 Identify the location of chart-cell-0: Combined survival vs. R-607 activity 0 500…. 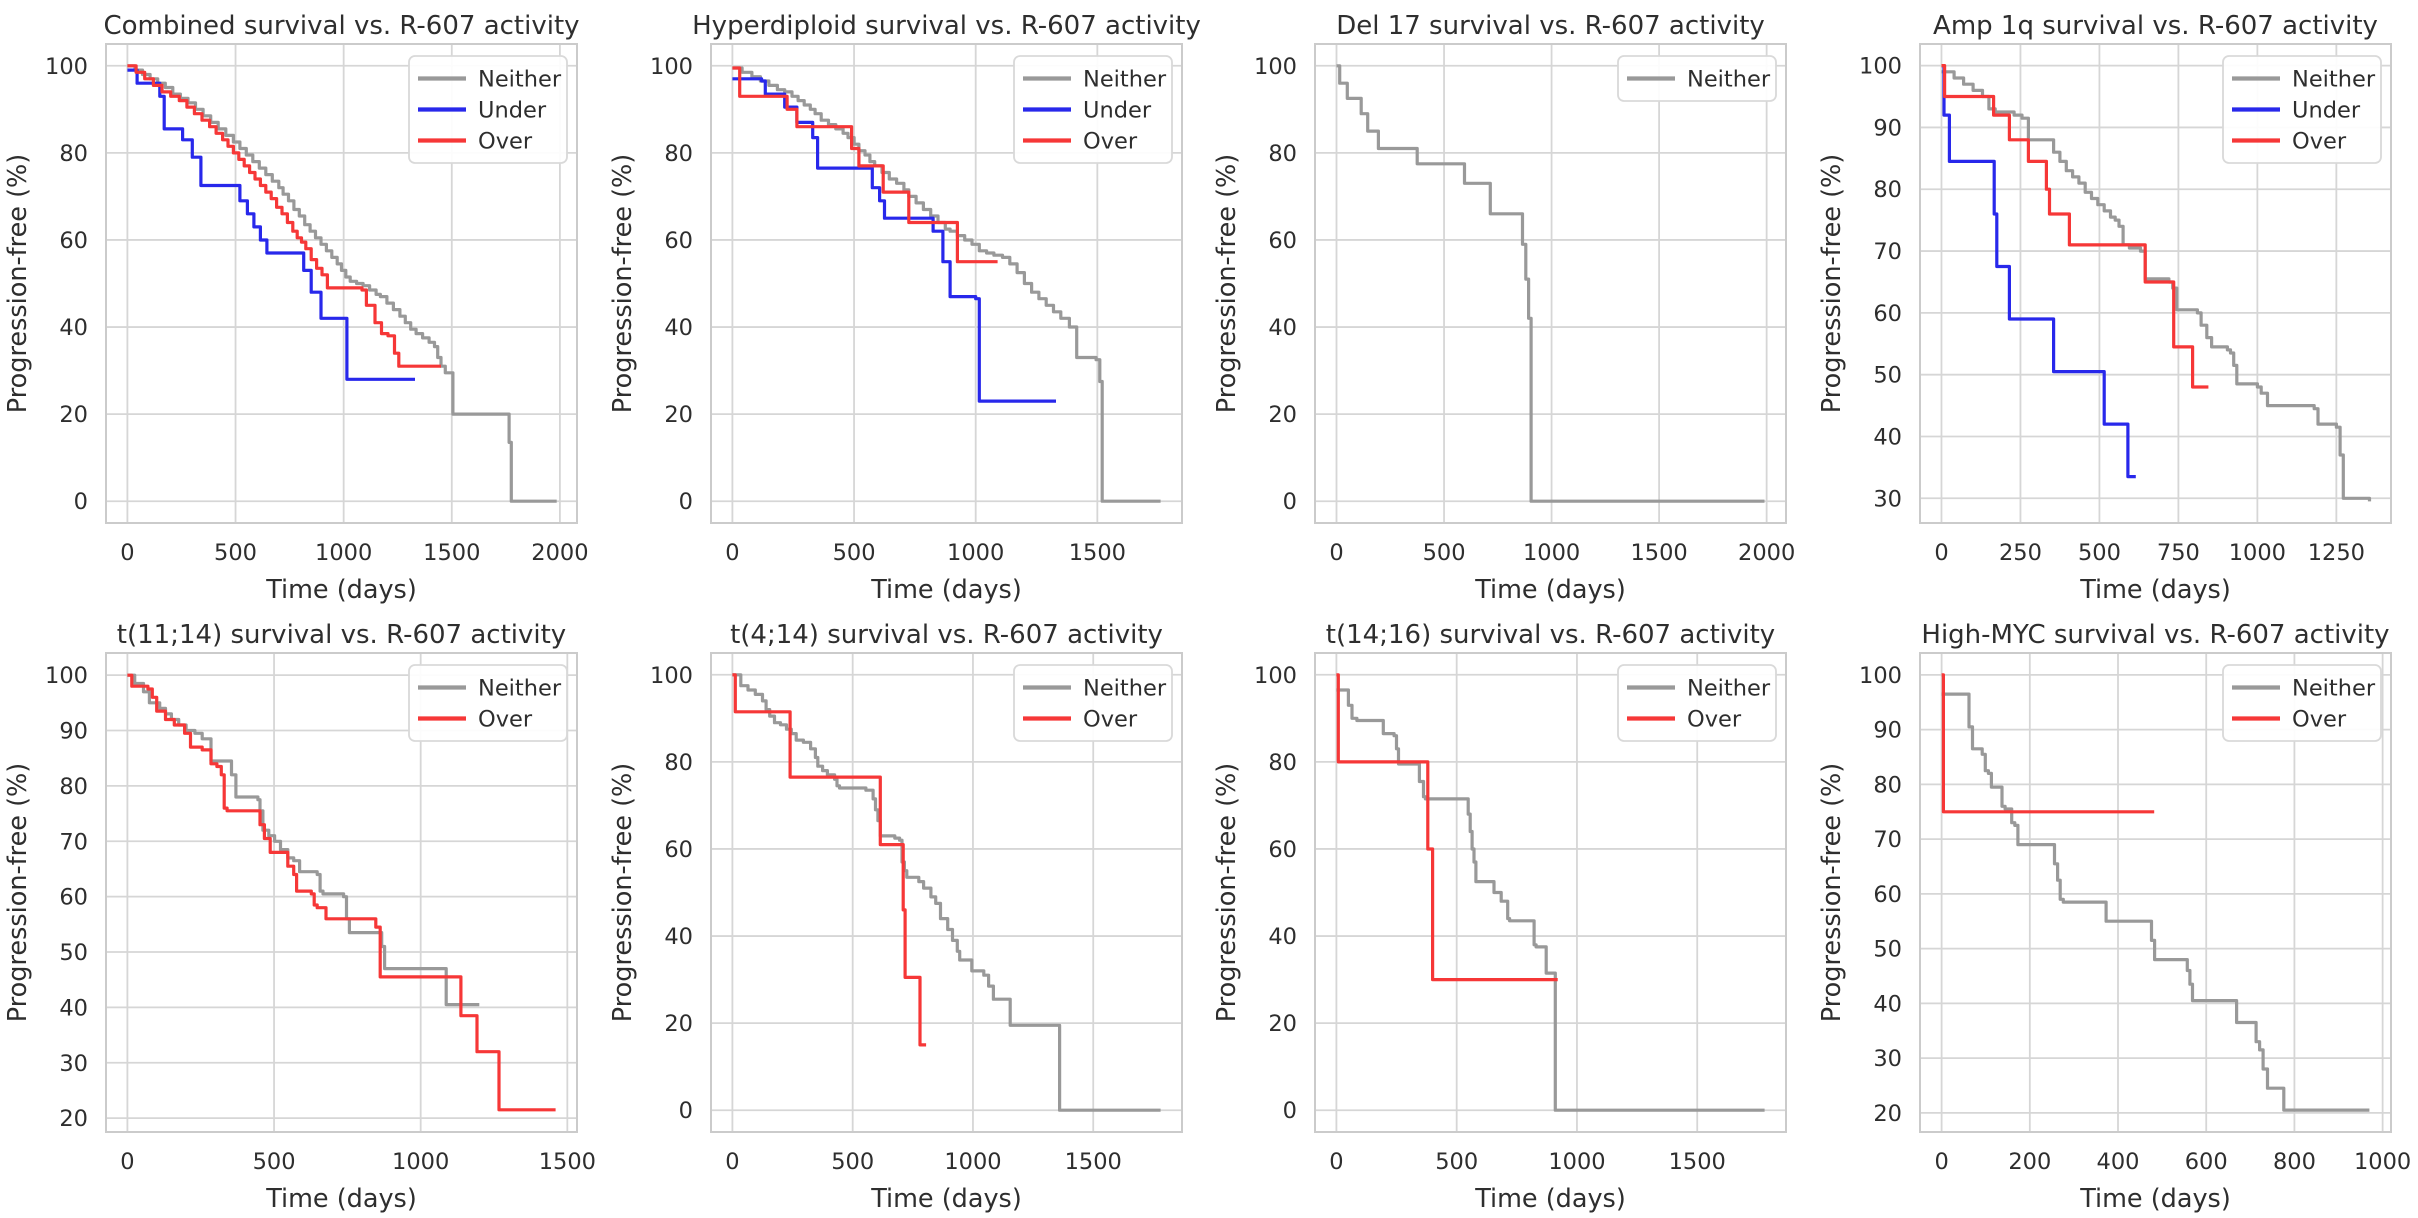
(302, 304).